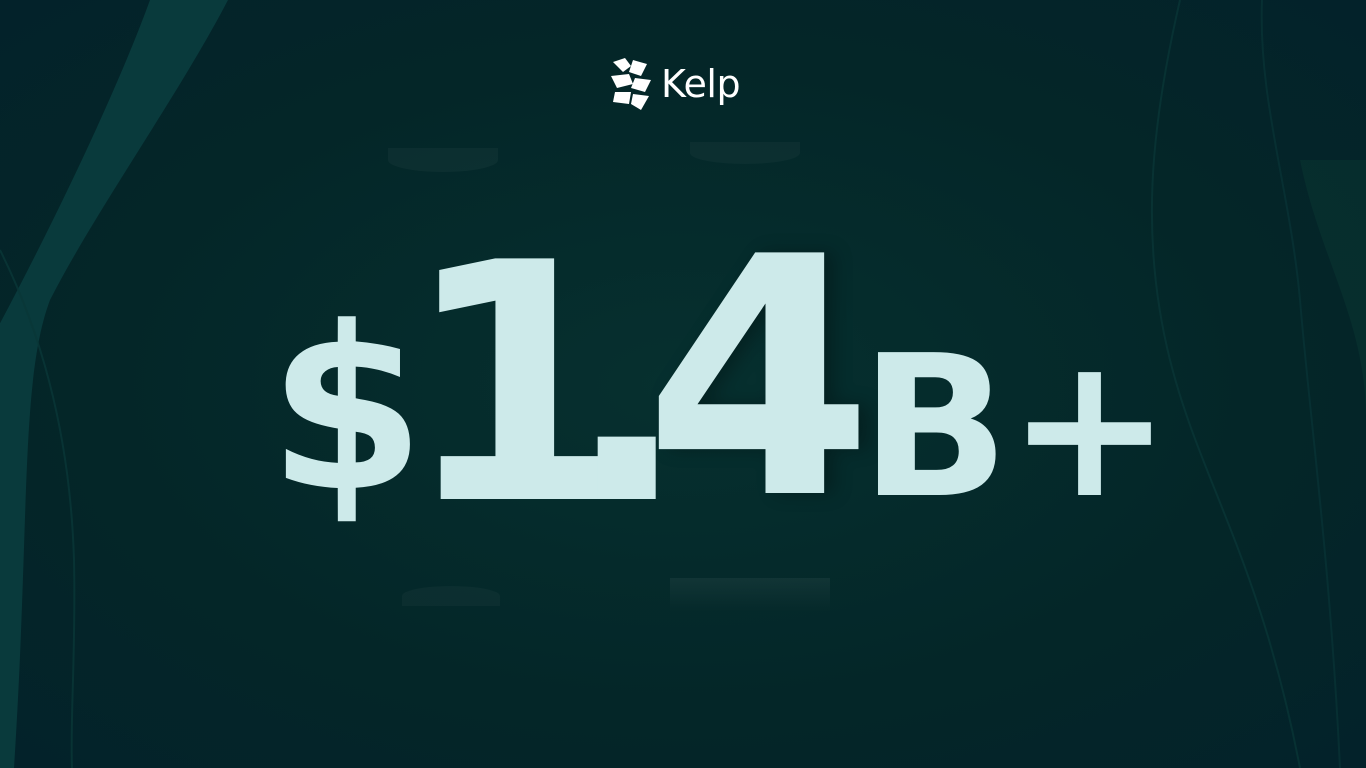 The height and width of the screenshot is (768, 1366). Describe the element at coordinates (1333, 290) in the screenshot. I see `right-wave-band` at that location.